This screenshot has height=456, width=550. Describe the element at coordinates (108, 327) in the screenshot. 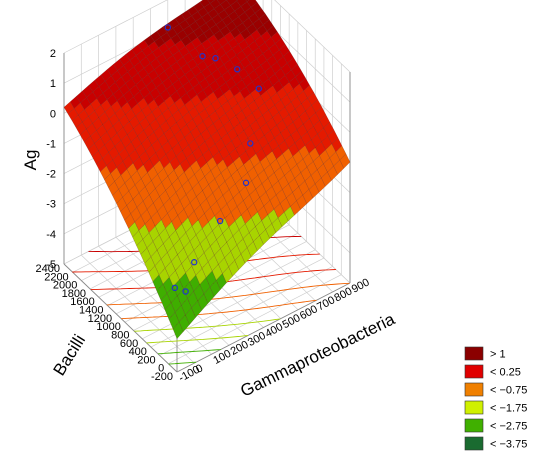

I see `y-tick-label: 1000` at that location.